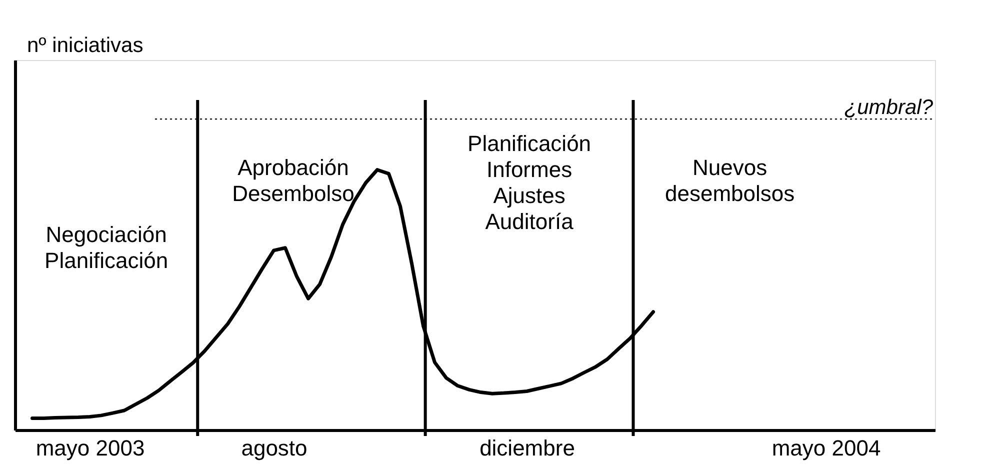 Image resolution: width=981 pixels, height=475 pixels. I want to click on text: nº iniciativas, so click(85, 45).